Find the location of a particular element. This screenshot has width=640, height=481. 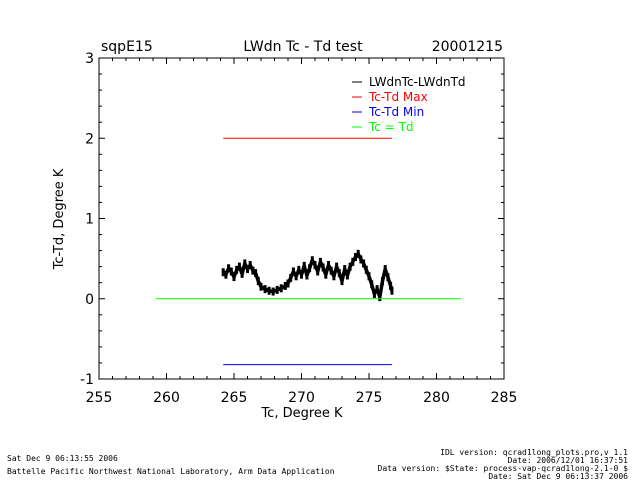

x-tick-label: 270 is located at coordinates (301, 398).